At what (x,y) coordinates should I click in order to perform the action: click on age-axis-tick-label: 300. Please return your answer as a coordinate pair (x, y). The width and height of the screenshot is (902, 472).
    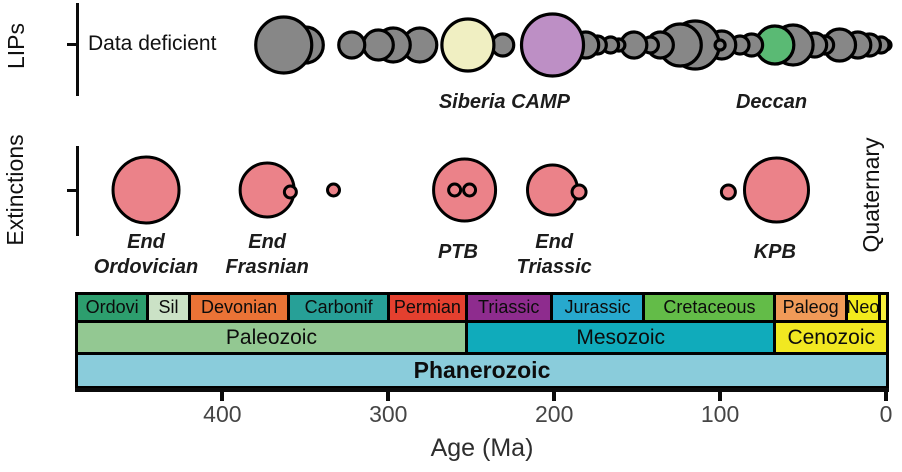
    Looking at the image, I should click on (388, 414).